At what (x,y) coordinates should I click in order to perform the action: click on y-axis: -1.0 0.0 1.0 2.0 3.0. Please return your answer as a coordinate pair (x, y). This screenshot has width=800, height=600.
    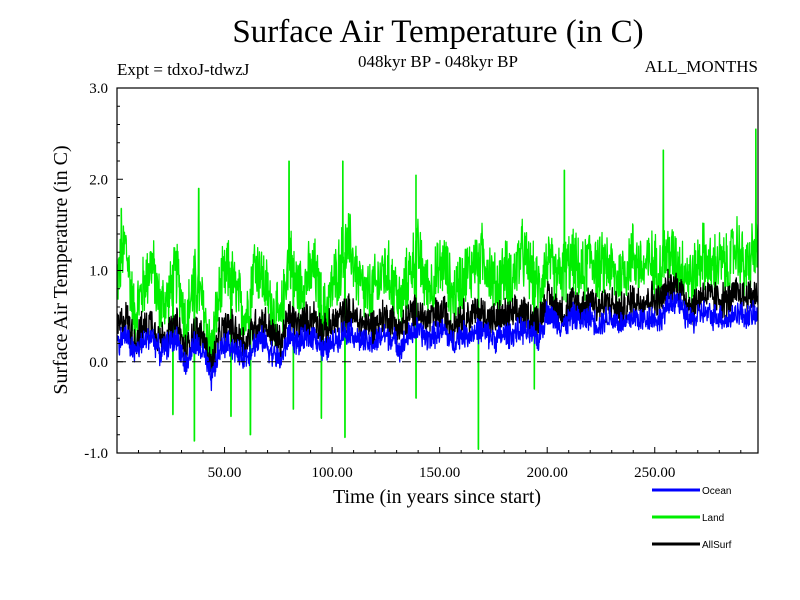
    Looking at the image, I should click on (103, 271).